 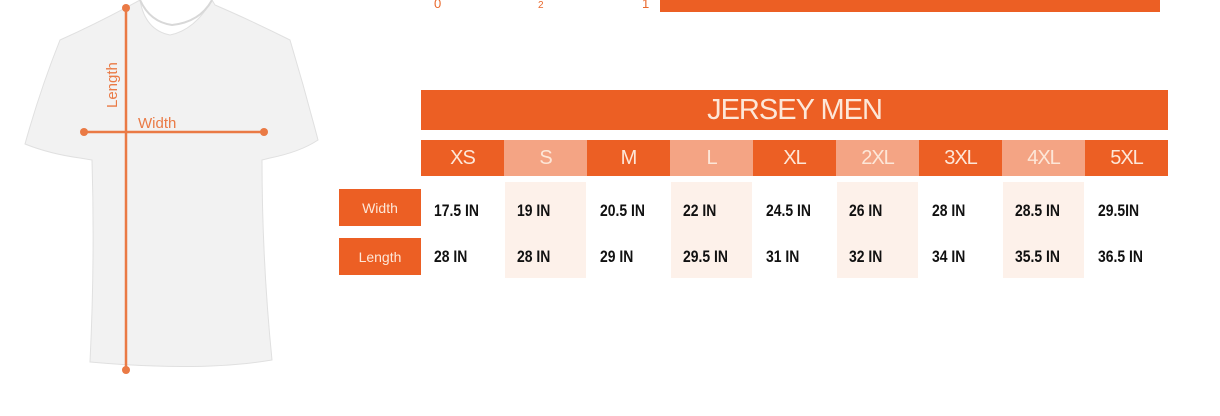 What do you see at coordinates (112, 85) in the screenshot?
I see `length-label: Length` at bounding box center [112, 85].